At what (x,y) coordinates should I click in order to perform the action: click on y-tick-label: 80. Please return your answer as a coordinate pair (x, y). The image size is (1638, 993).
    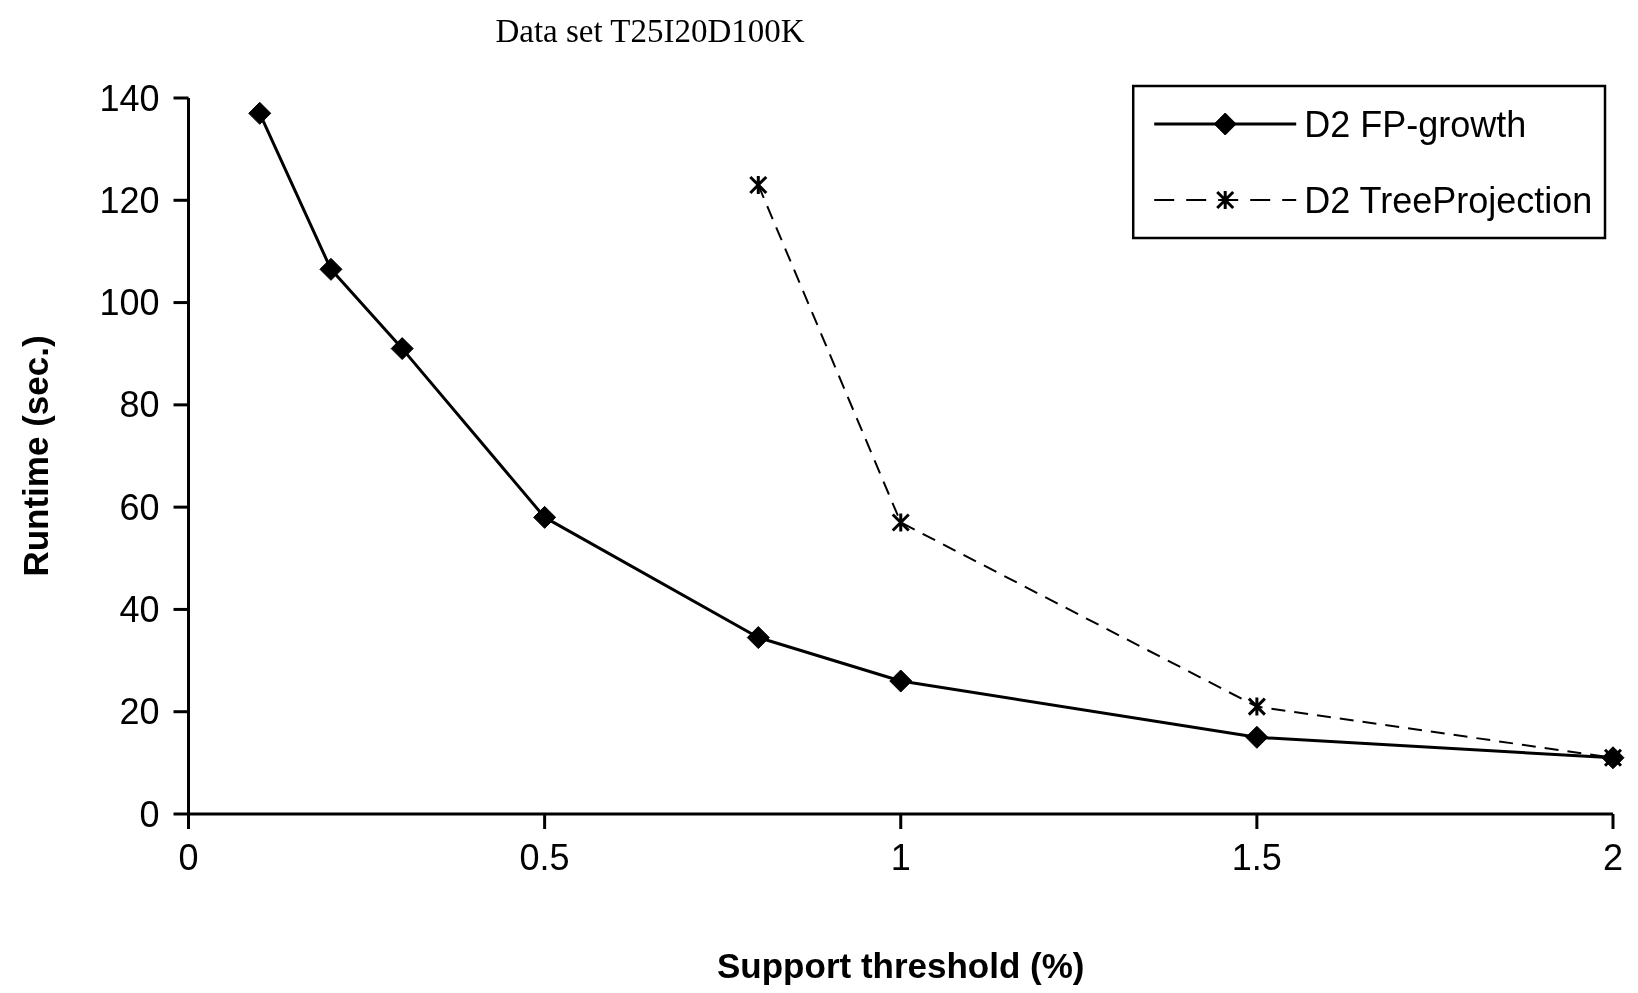
    Looking at the image, I should click on (139, 405).